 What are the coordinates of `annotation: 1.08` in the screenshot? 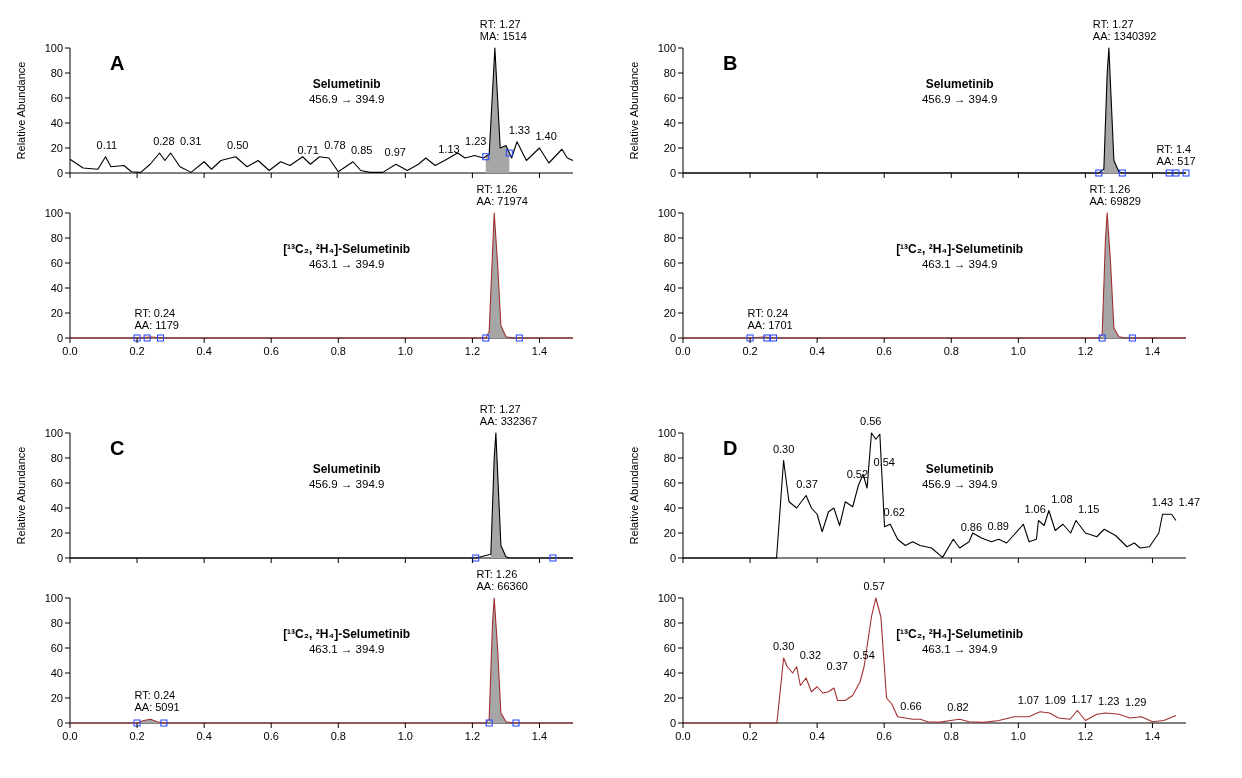 It's located at (1062, 498).